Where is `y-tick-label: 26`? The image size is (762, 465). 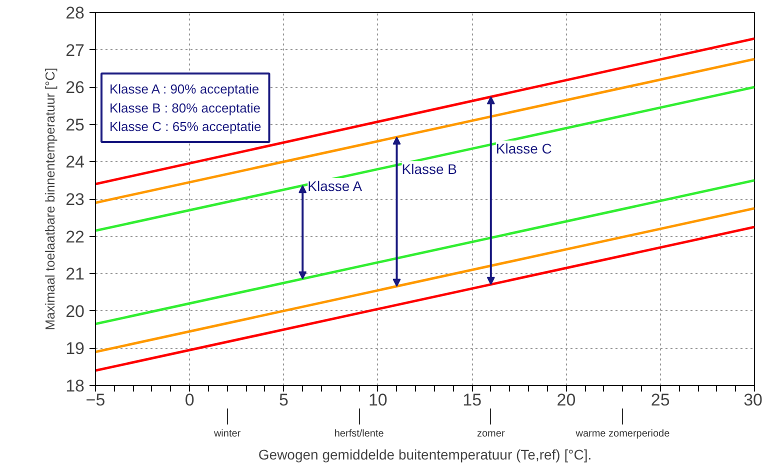
y-tick-label: 26 is located at coordinates (75, 88).